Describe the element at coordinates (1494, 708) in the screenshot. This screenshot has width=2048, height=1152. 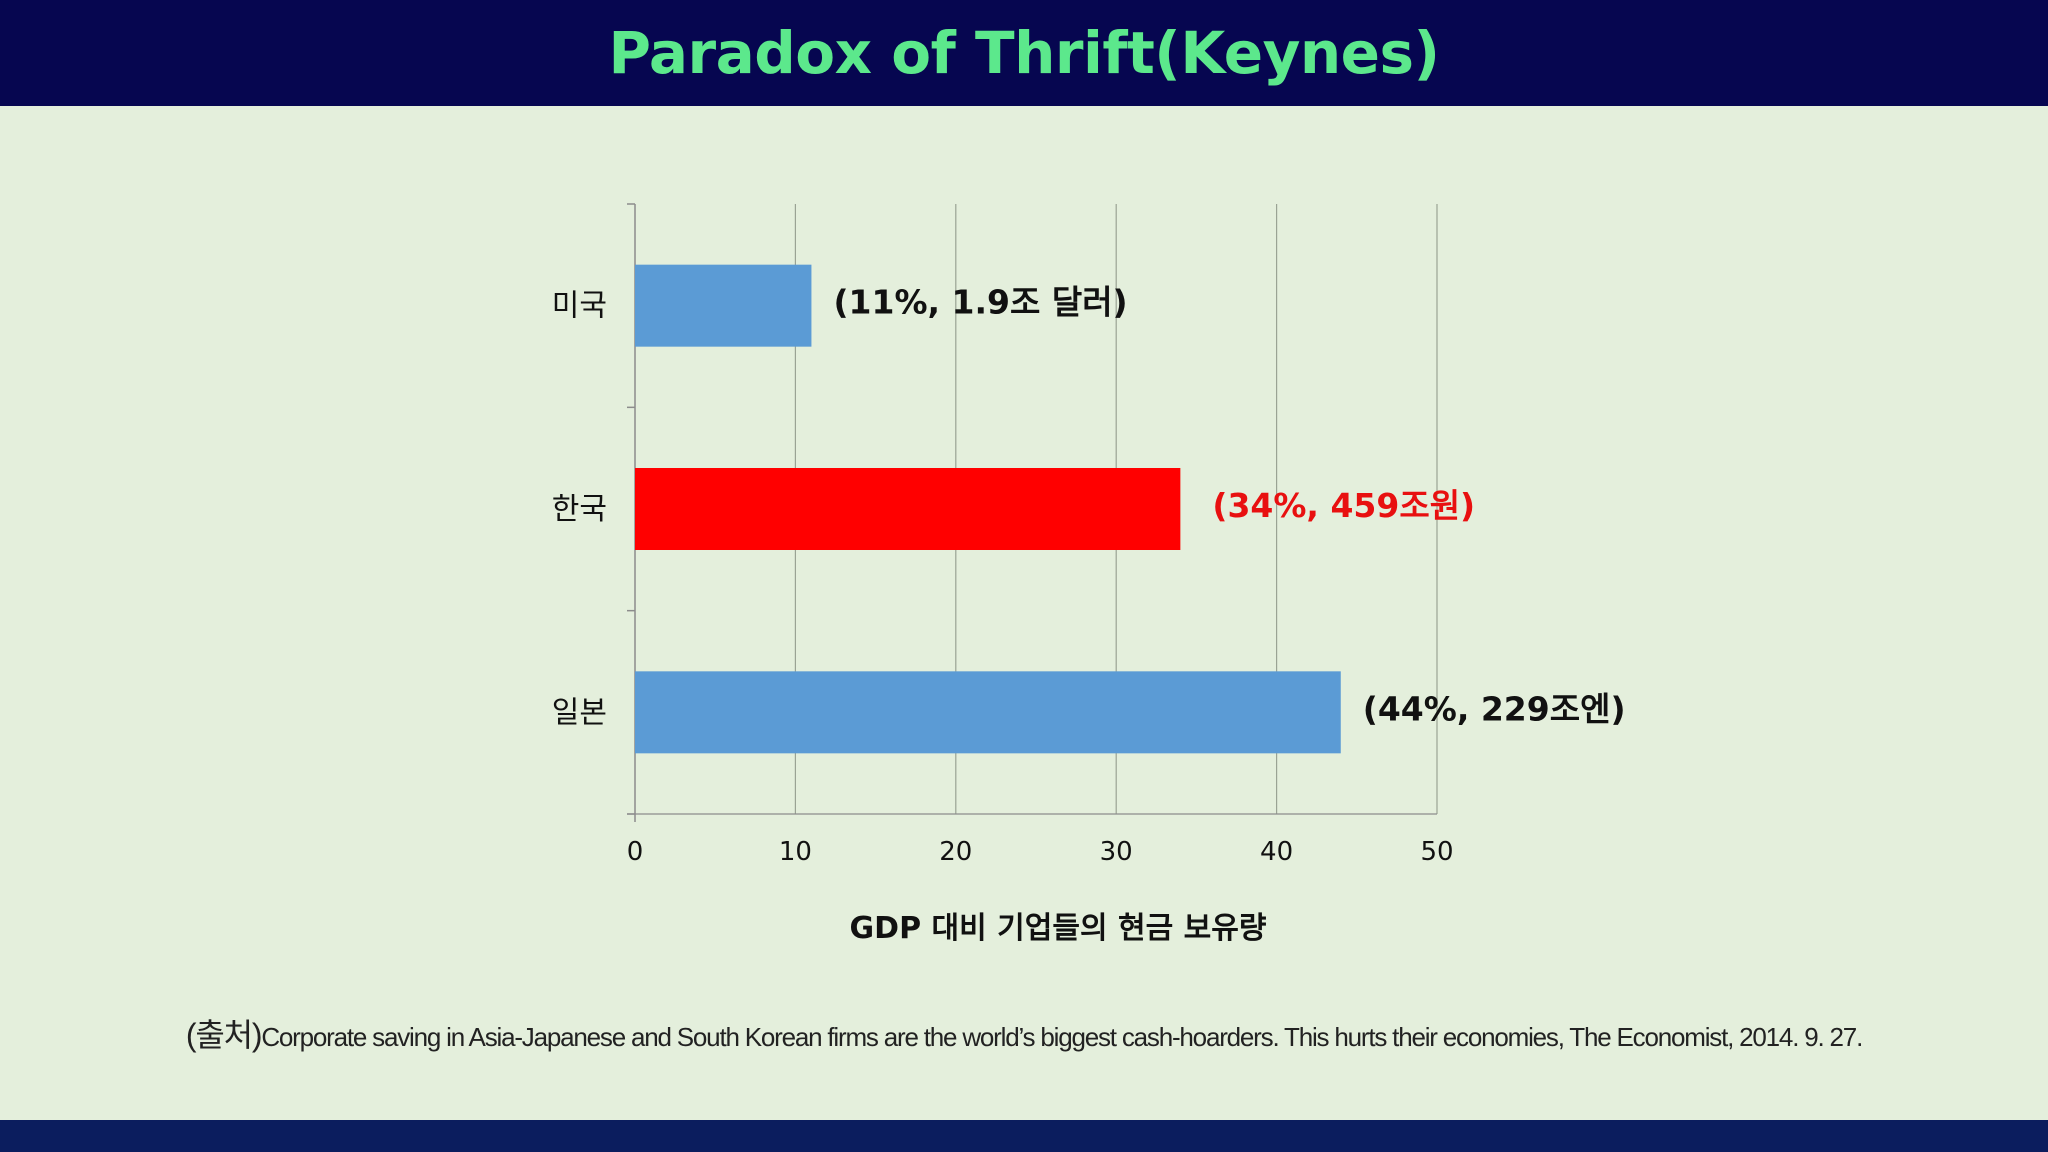
I see `data-label: (44%, 229조엔)` at that location.